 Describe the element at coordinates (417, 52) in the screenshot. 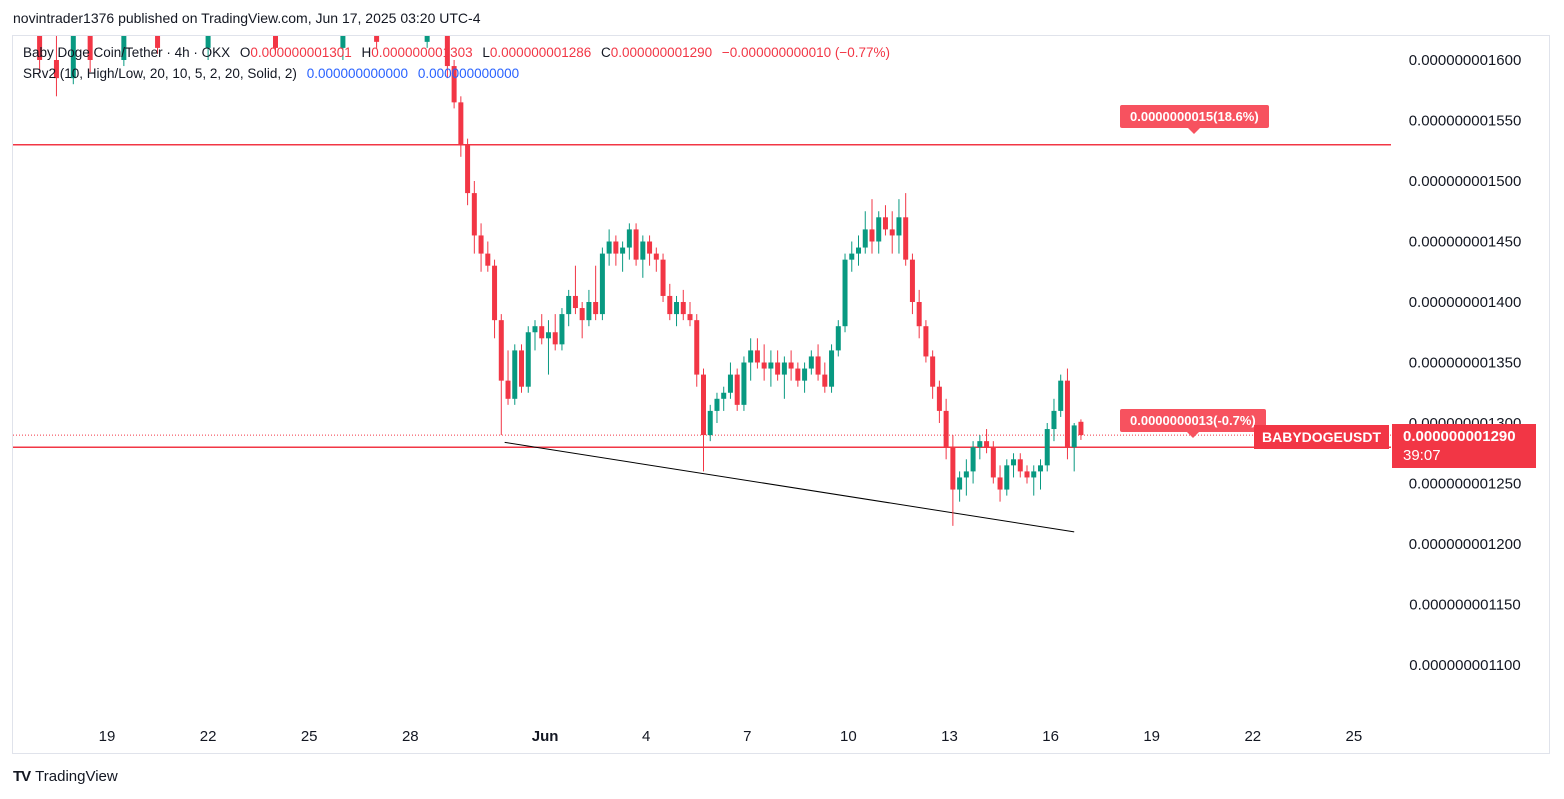

I see `legend-high: H0.000000001303` at that location.